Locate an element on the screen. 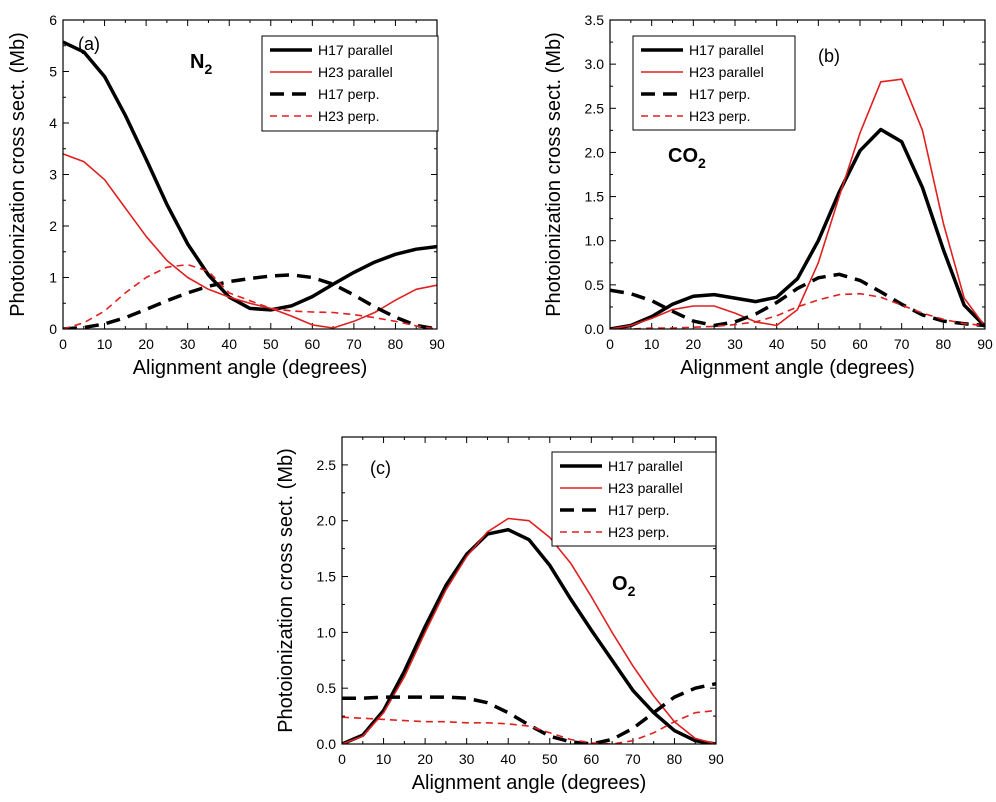 Image resolution: width=996 pixels, height=802 pixels. y-tick-label: 0 is located at coordinates (53, 329).